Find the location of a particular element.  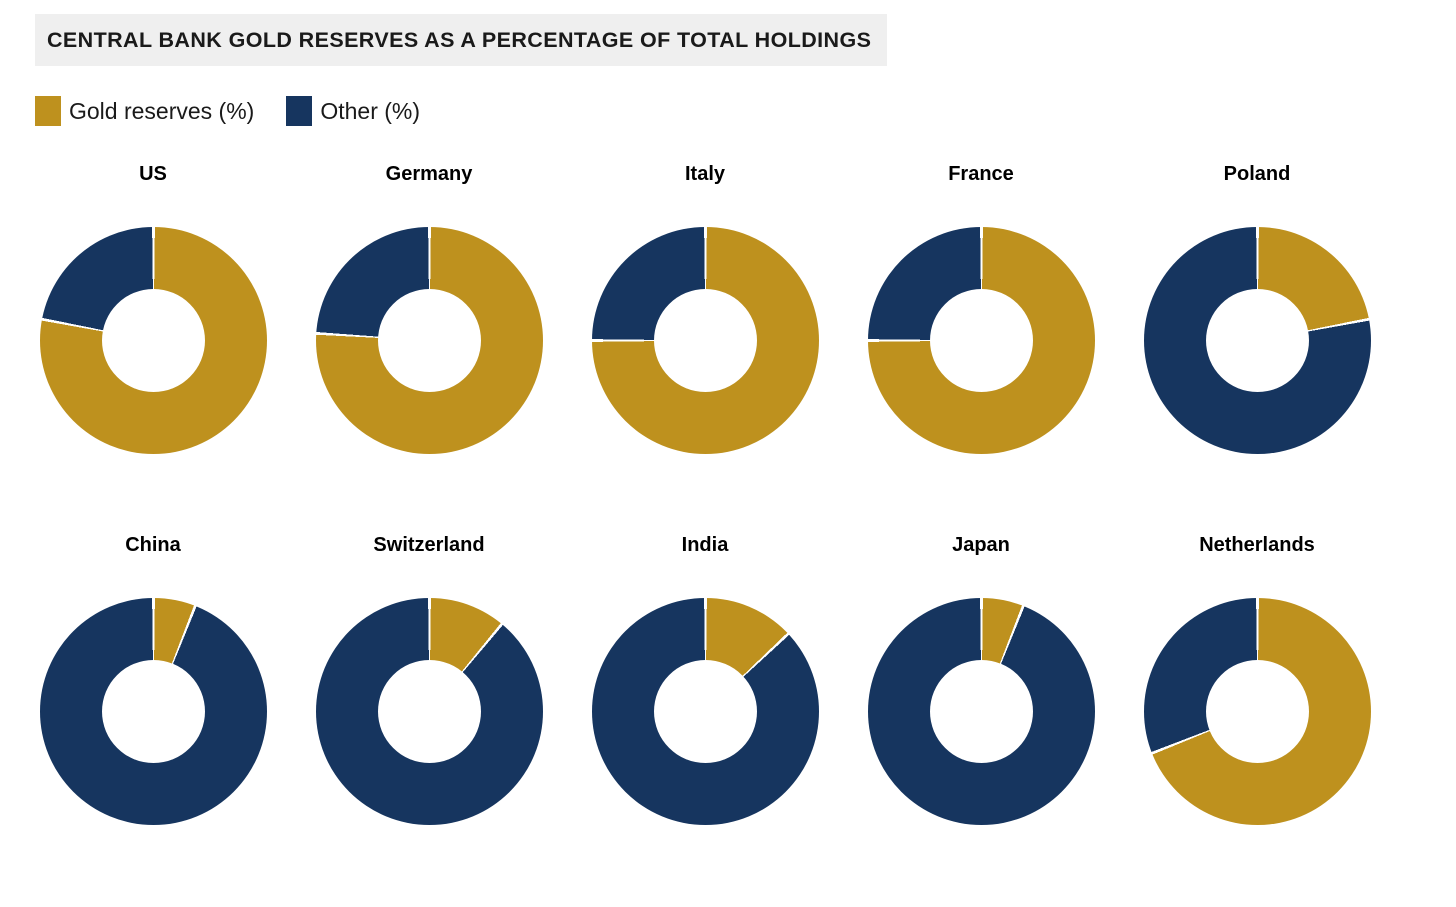

country-label: Japan is located at coordinates (981, 545).